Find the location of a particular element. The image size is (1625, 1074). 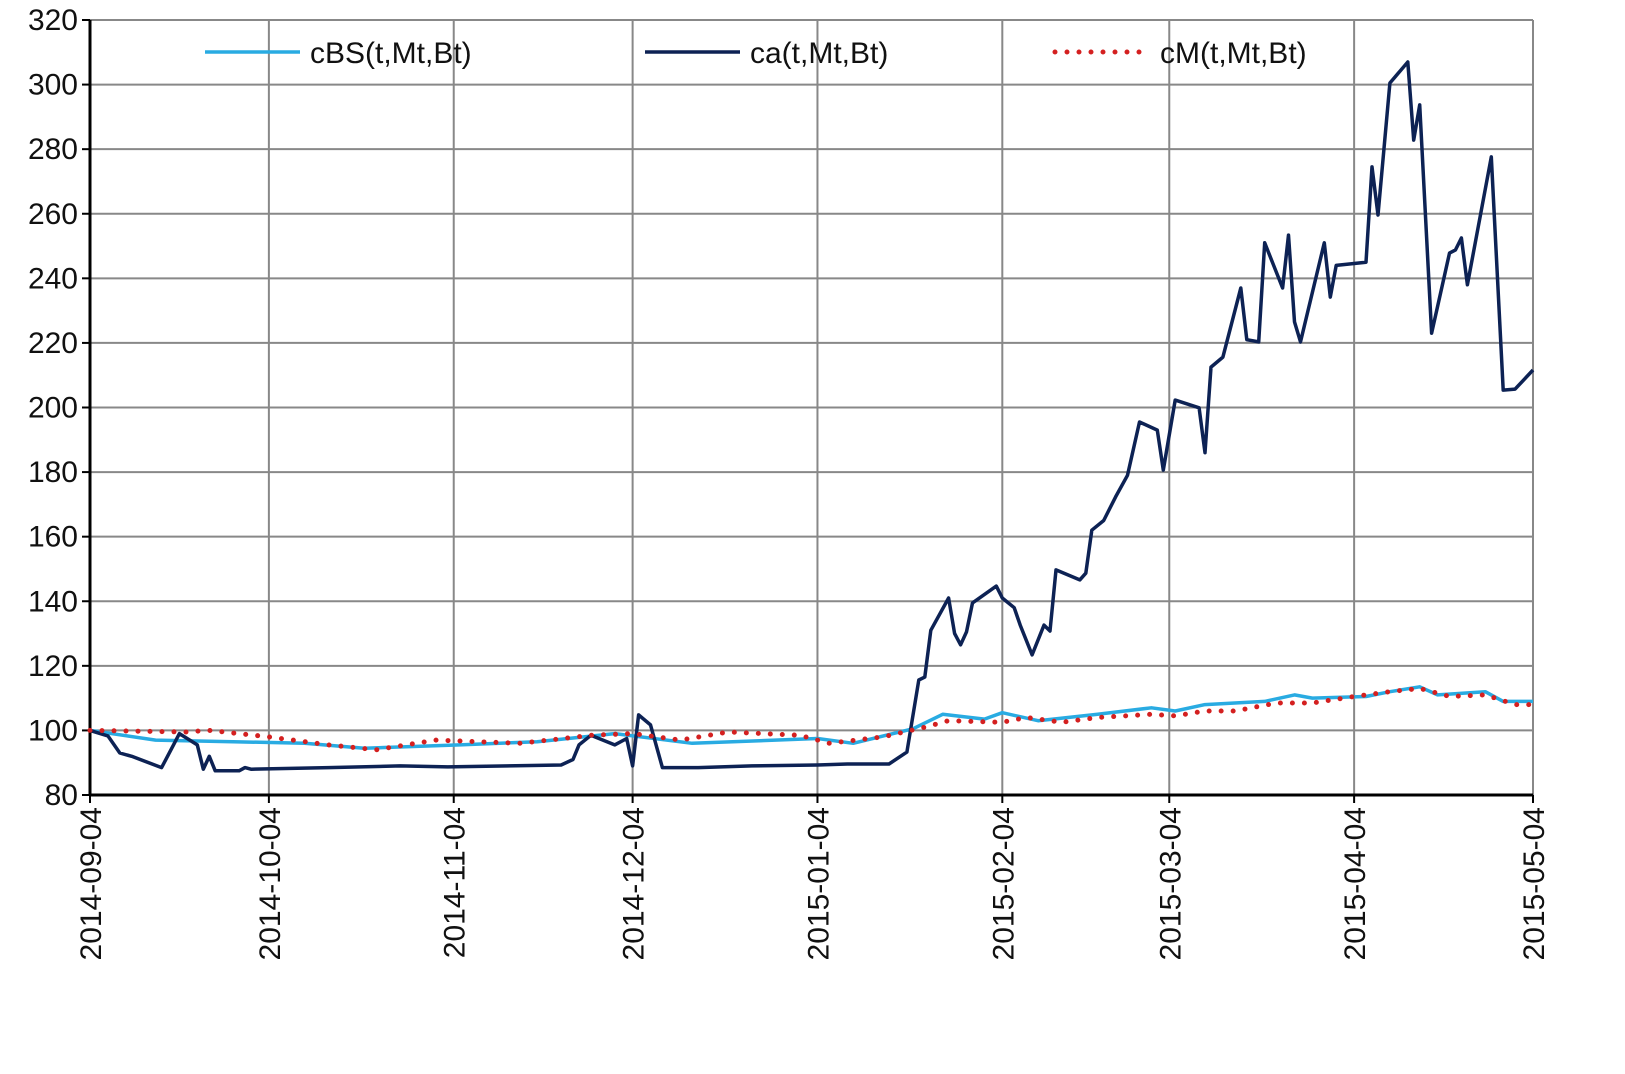

legend-label: cBS(t,Mt,Bt) is located at coordinates (391, 53).